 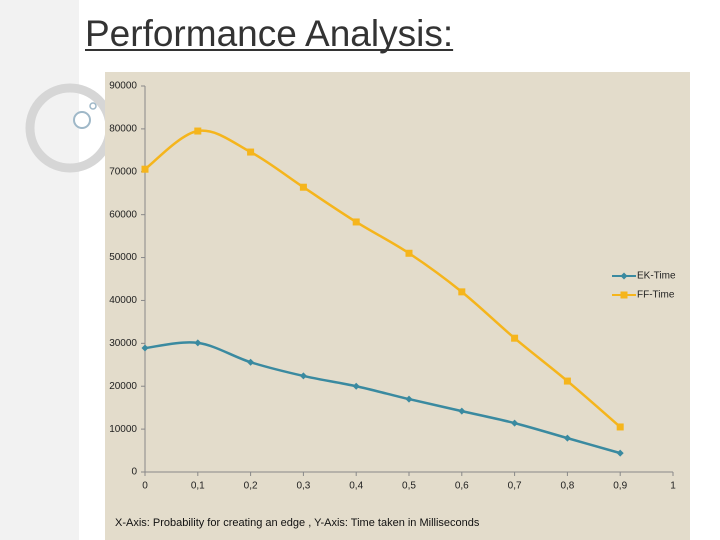 What do you see at coordinates (123, 300) in the screenshot?
I see `y-tick-label: 40000` at bounding box center [123, 300].